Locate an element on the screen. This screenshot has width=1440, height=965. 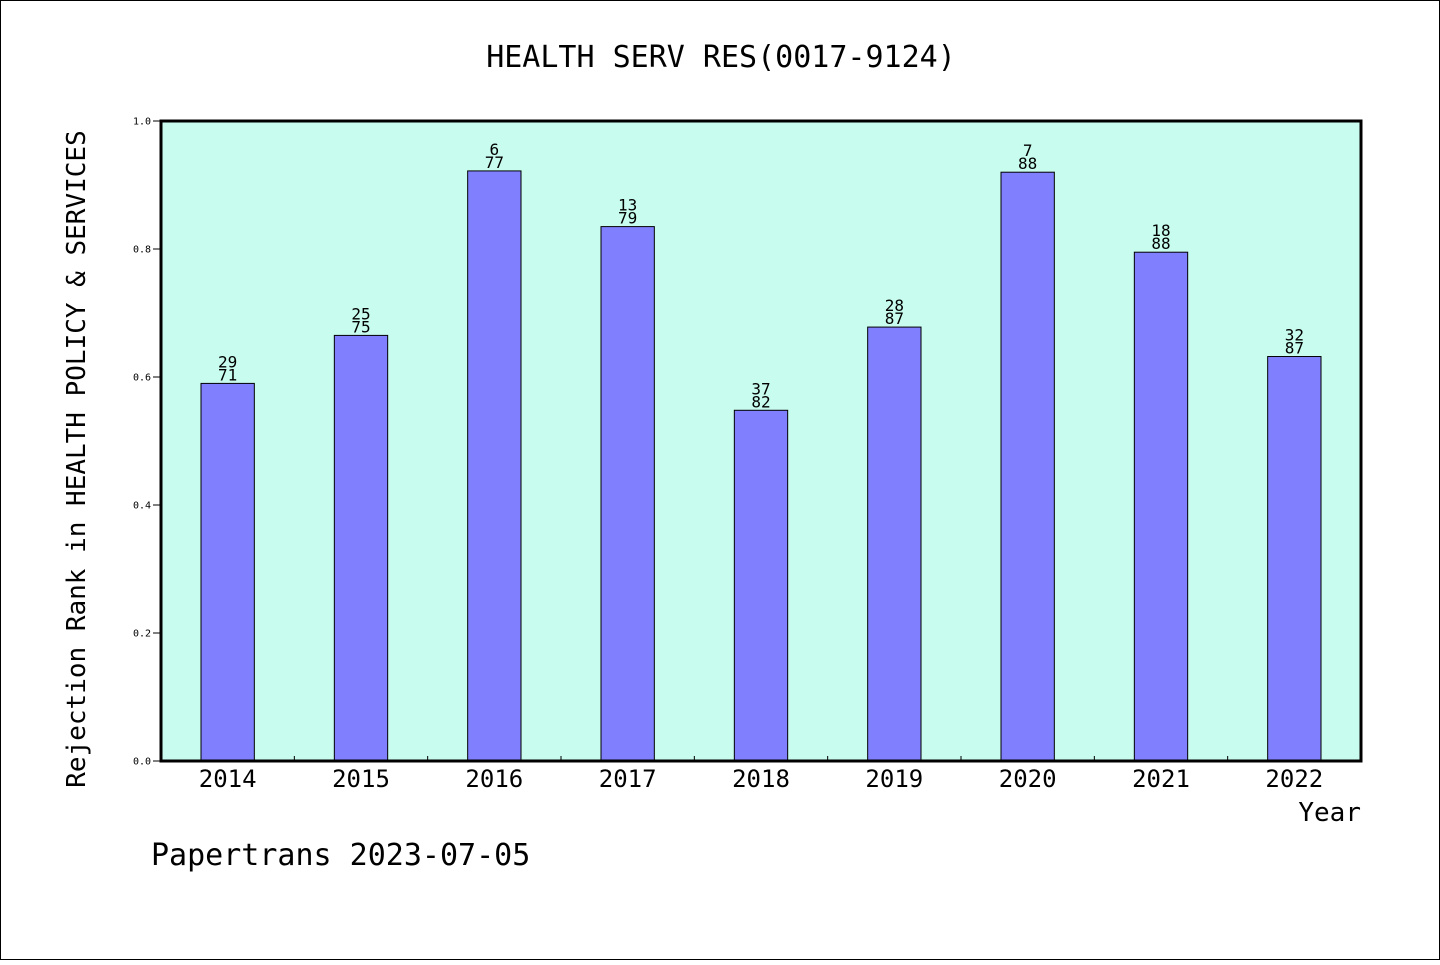
bar-label-rank-2017: 13 is located at coordinates (627, 205).